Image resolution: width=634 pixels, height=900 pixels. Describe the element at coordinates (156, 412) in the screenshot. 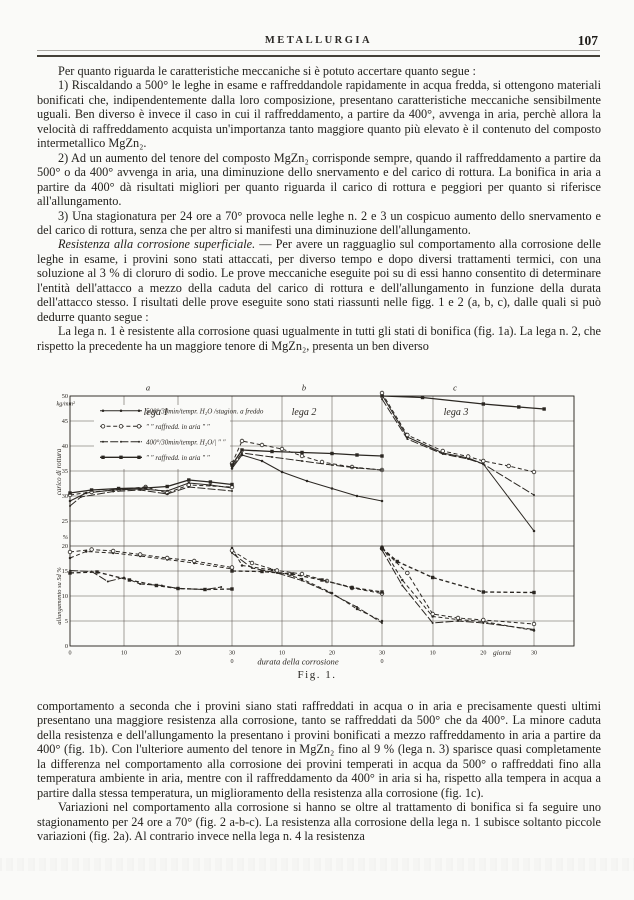

I see `svg-text: lega 1` at that location.